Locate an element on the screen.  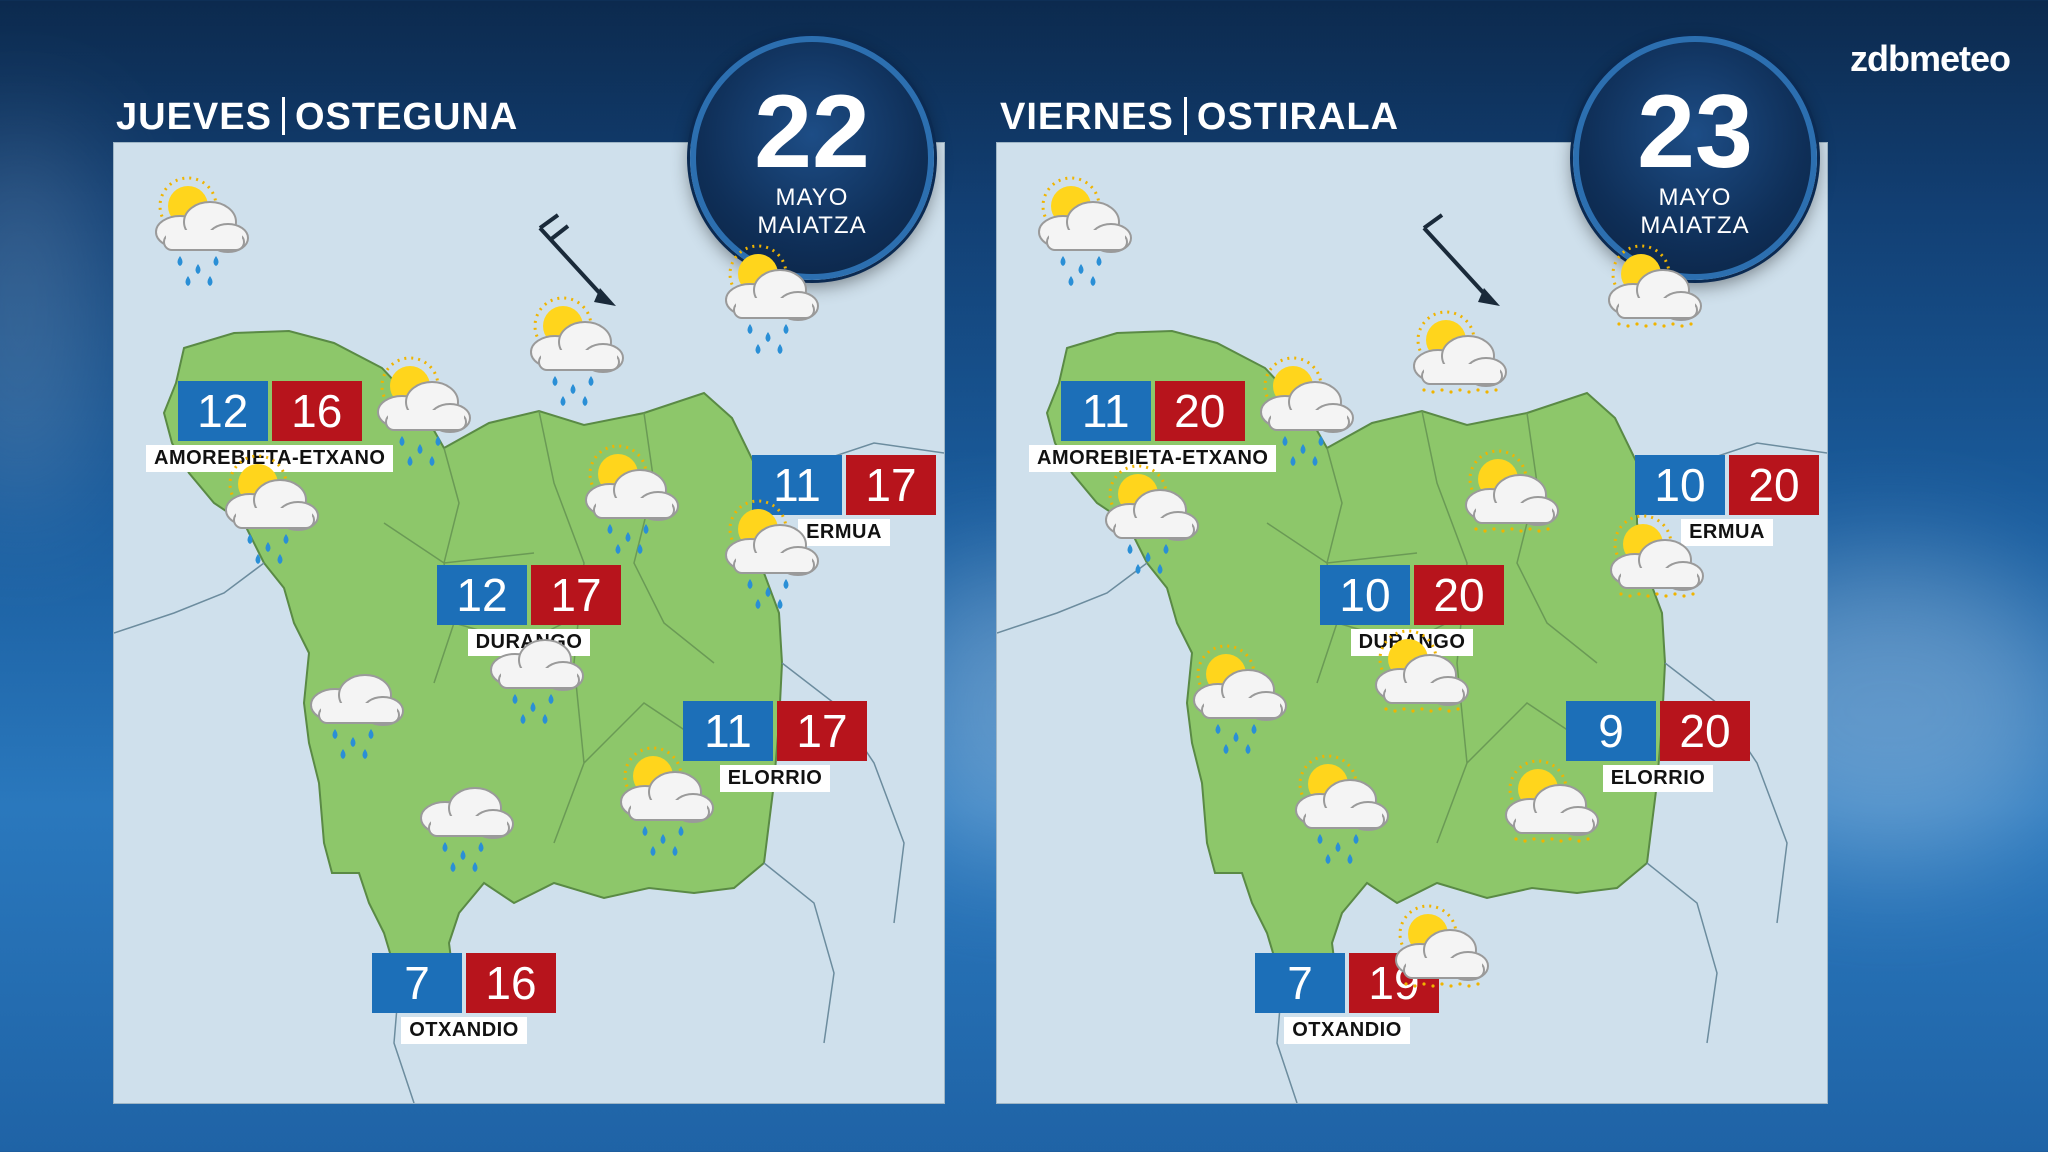
date-badge-1: 22 MAYO MAIATZA is located at coordinates (812, 158).